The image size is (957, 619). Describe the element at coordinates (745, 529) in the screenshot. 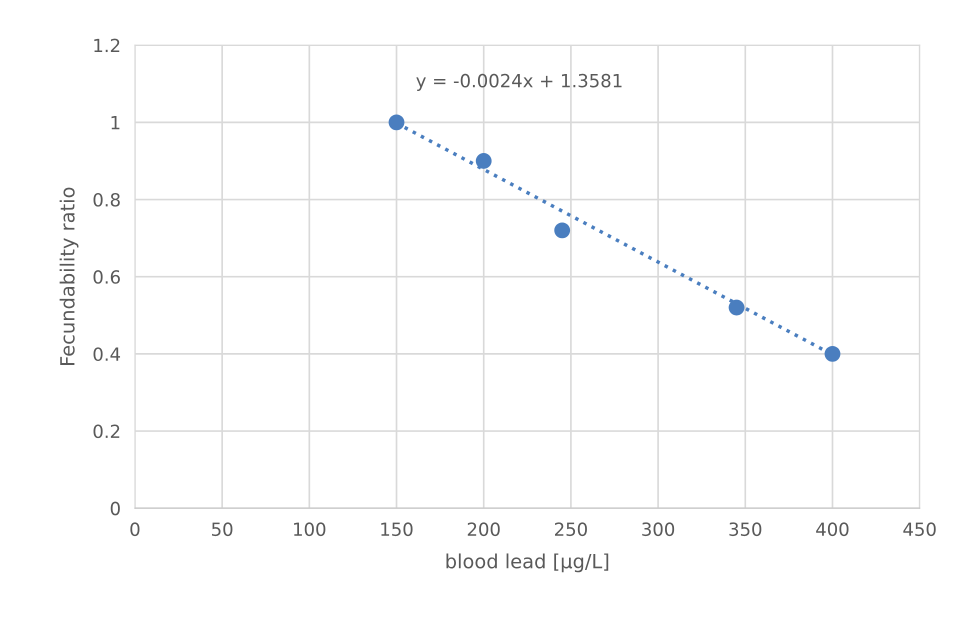

I see `x-tick-label: 350` at that location.